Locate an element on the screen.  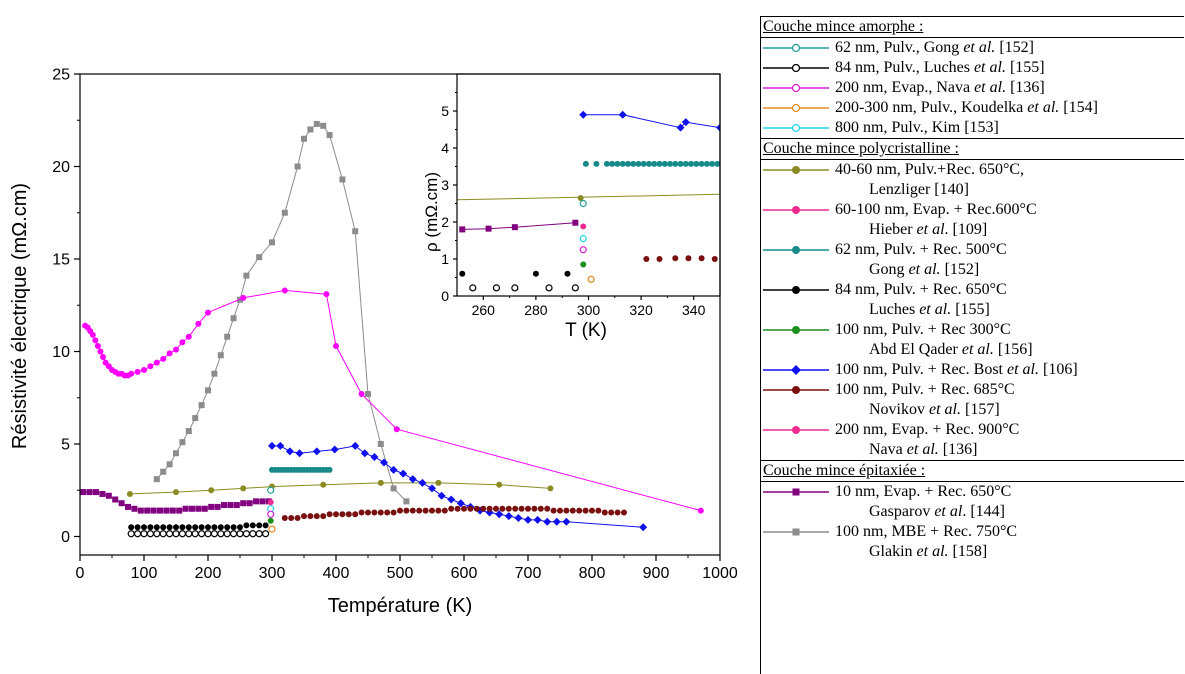
inset-series-6-point is located at coordinates (583, 226).